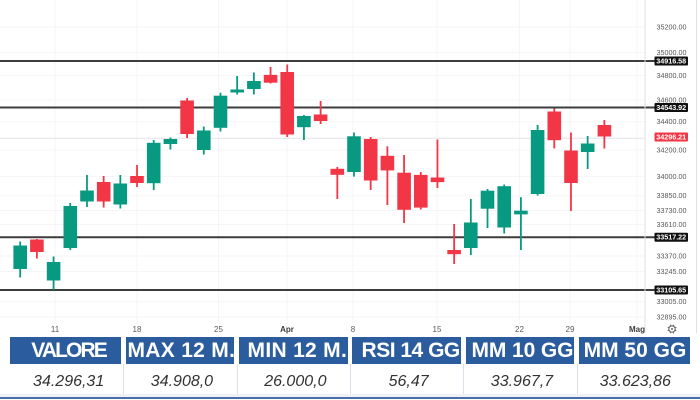 The image size is (700, 400). I want to click on svg-text: 34200.00, so click(672, 149).